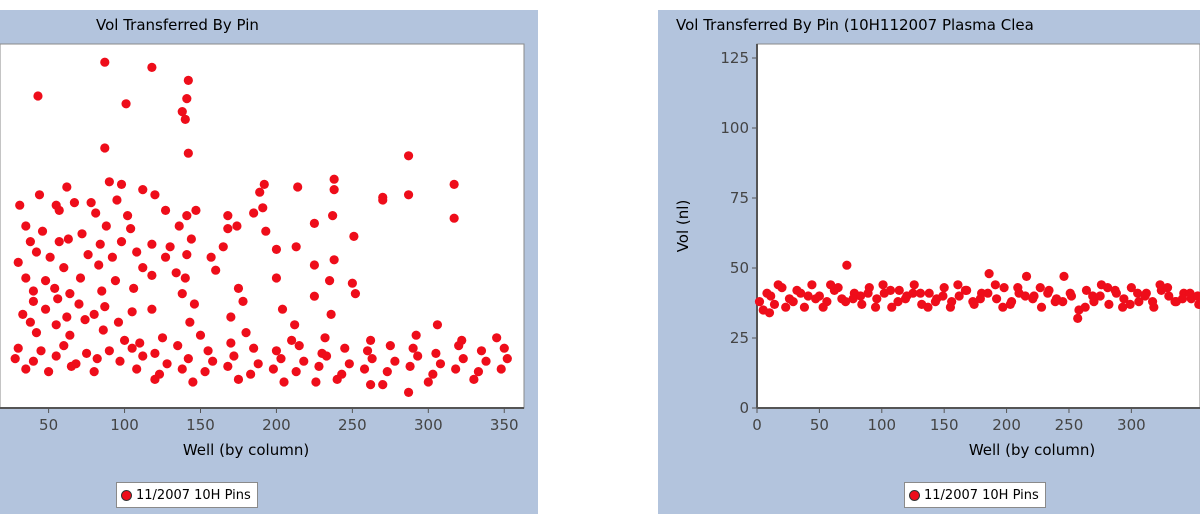 The width and height of the screenshot is (1200, 524). Describe the element at coordinates (187, 495) in the screenshot. I see `chart-legend: 11/2007 10H Pins` at that location.